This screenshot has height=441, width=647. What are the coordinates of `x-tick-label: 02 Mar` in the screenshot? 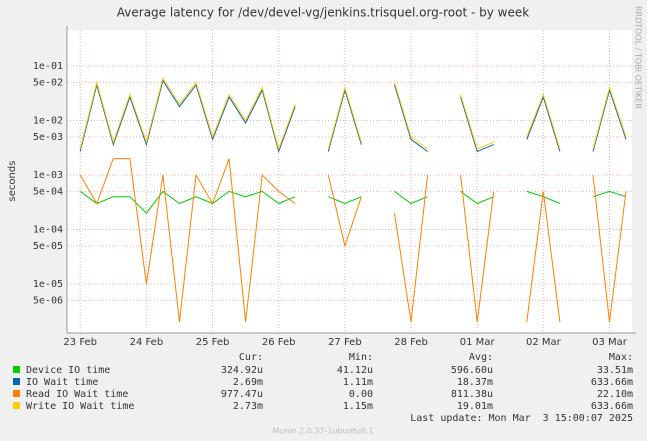 It's located at (544, 342).